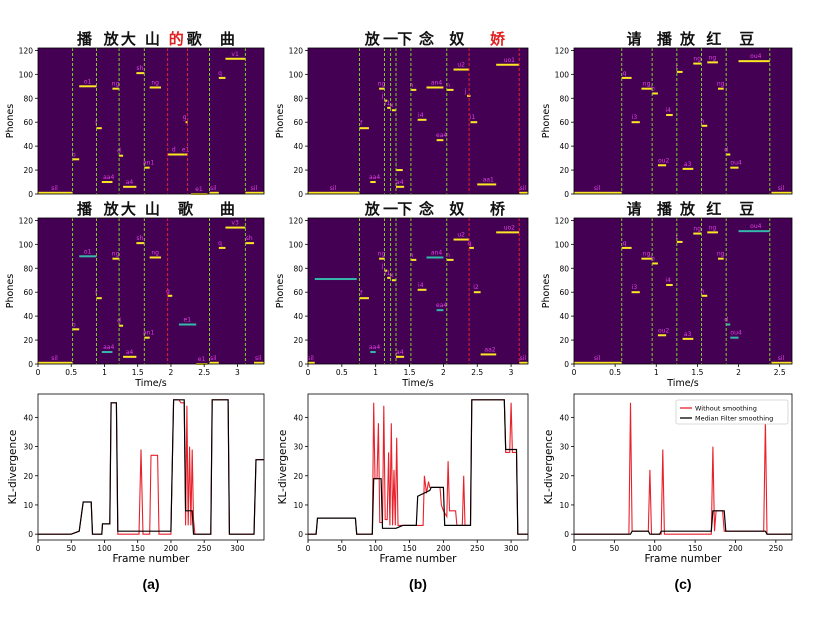  What do you see at coordinates (677, 67) in the screenshot?
I see `phone-label: t` at bounding box center [677, 67].